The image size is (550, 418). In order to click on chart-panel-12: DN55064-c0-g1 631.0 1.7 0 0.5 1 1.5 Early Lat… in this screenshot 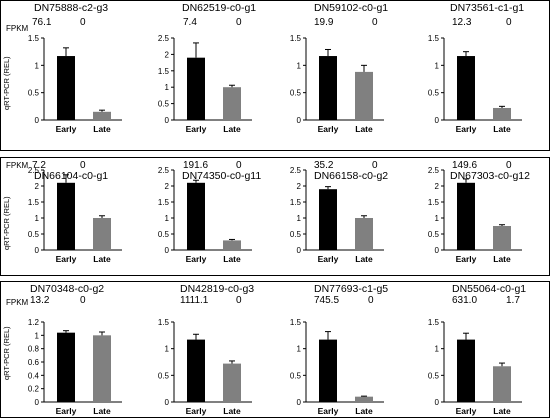, I will do `click(470, 349)`.